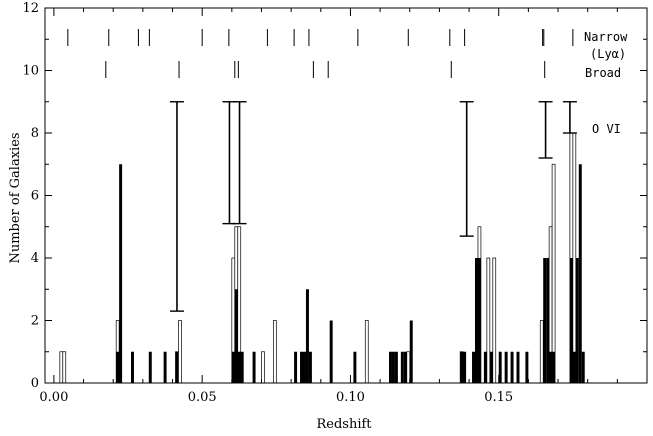  Describe the element at coordinates (35, 196) in the screenshot. I see `y-tick-label: 6` at that location.